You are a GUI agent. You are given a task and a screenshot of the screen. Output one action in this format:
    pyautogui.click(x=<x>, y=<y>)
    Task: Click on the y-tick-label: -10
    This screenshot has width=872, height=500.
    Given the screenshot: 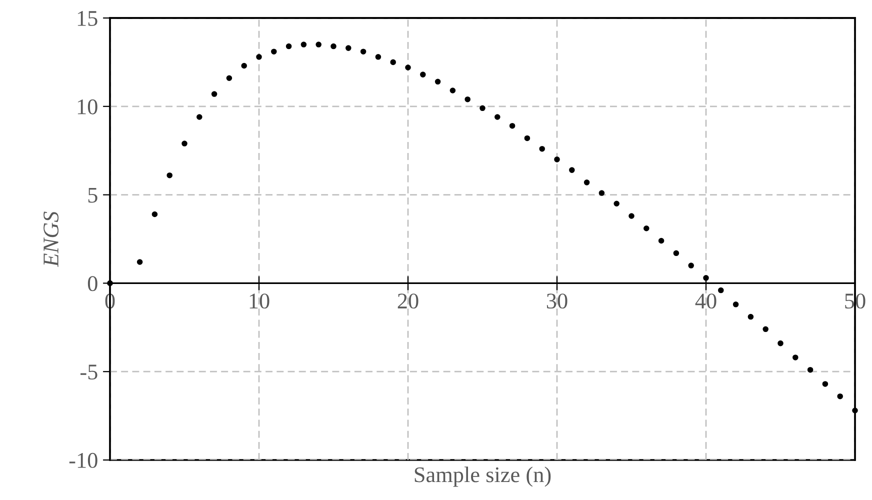 What is the action you would take?
    pyautogui.click(x=83, y=460)
    